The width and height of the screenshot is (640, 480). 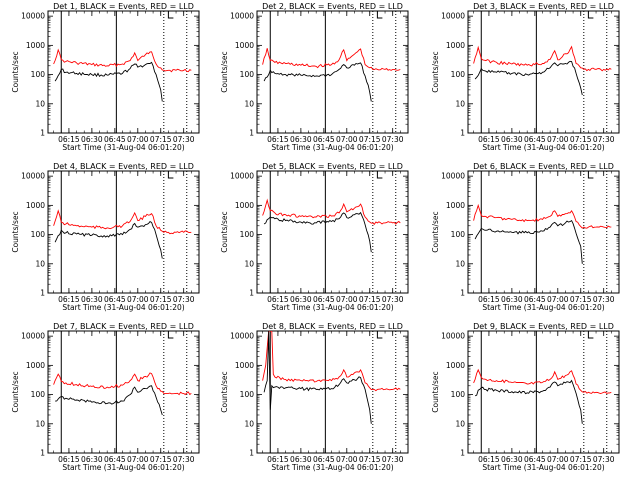 I want to click on chart-title: Det 1, BLACK = Events, RED = LLD, so click(x=123, y=6).